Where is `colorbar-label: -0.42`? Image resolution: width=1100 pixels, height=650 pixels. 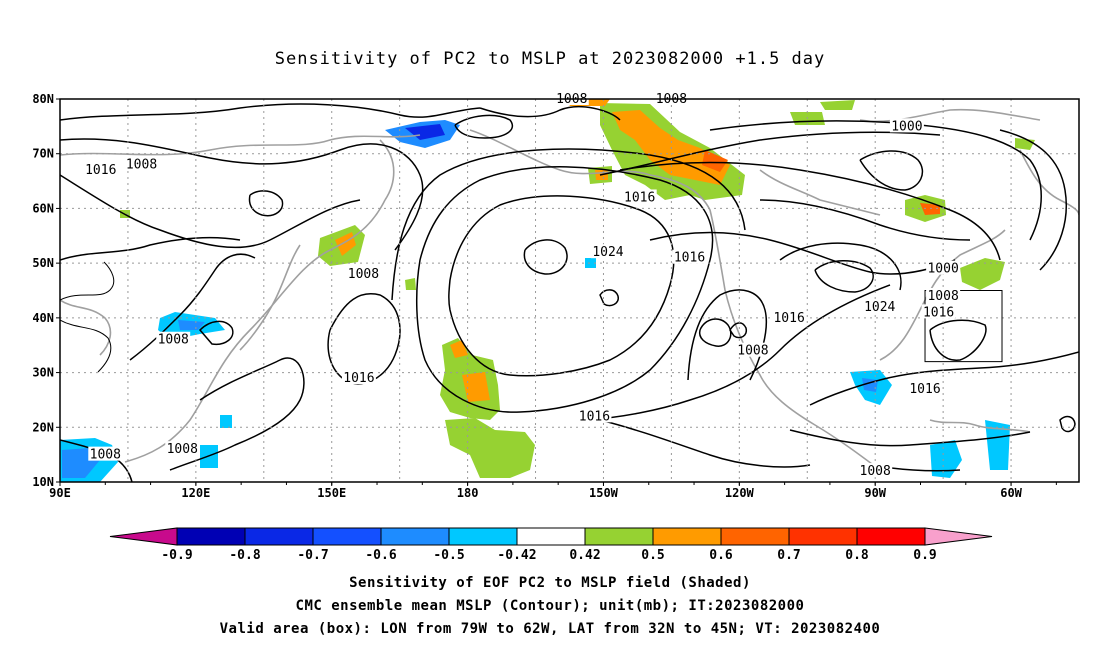
colorbar-label: -0.42 is located at coordinates (516, 555).